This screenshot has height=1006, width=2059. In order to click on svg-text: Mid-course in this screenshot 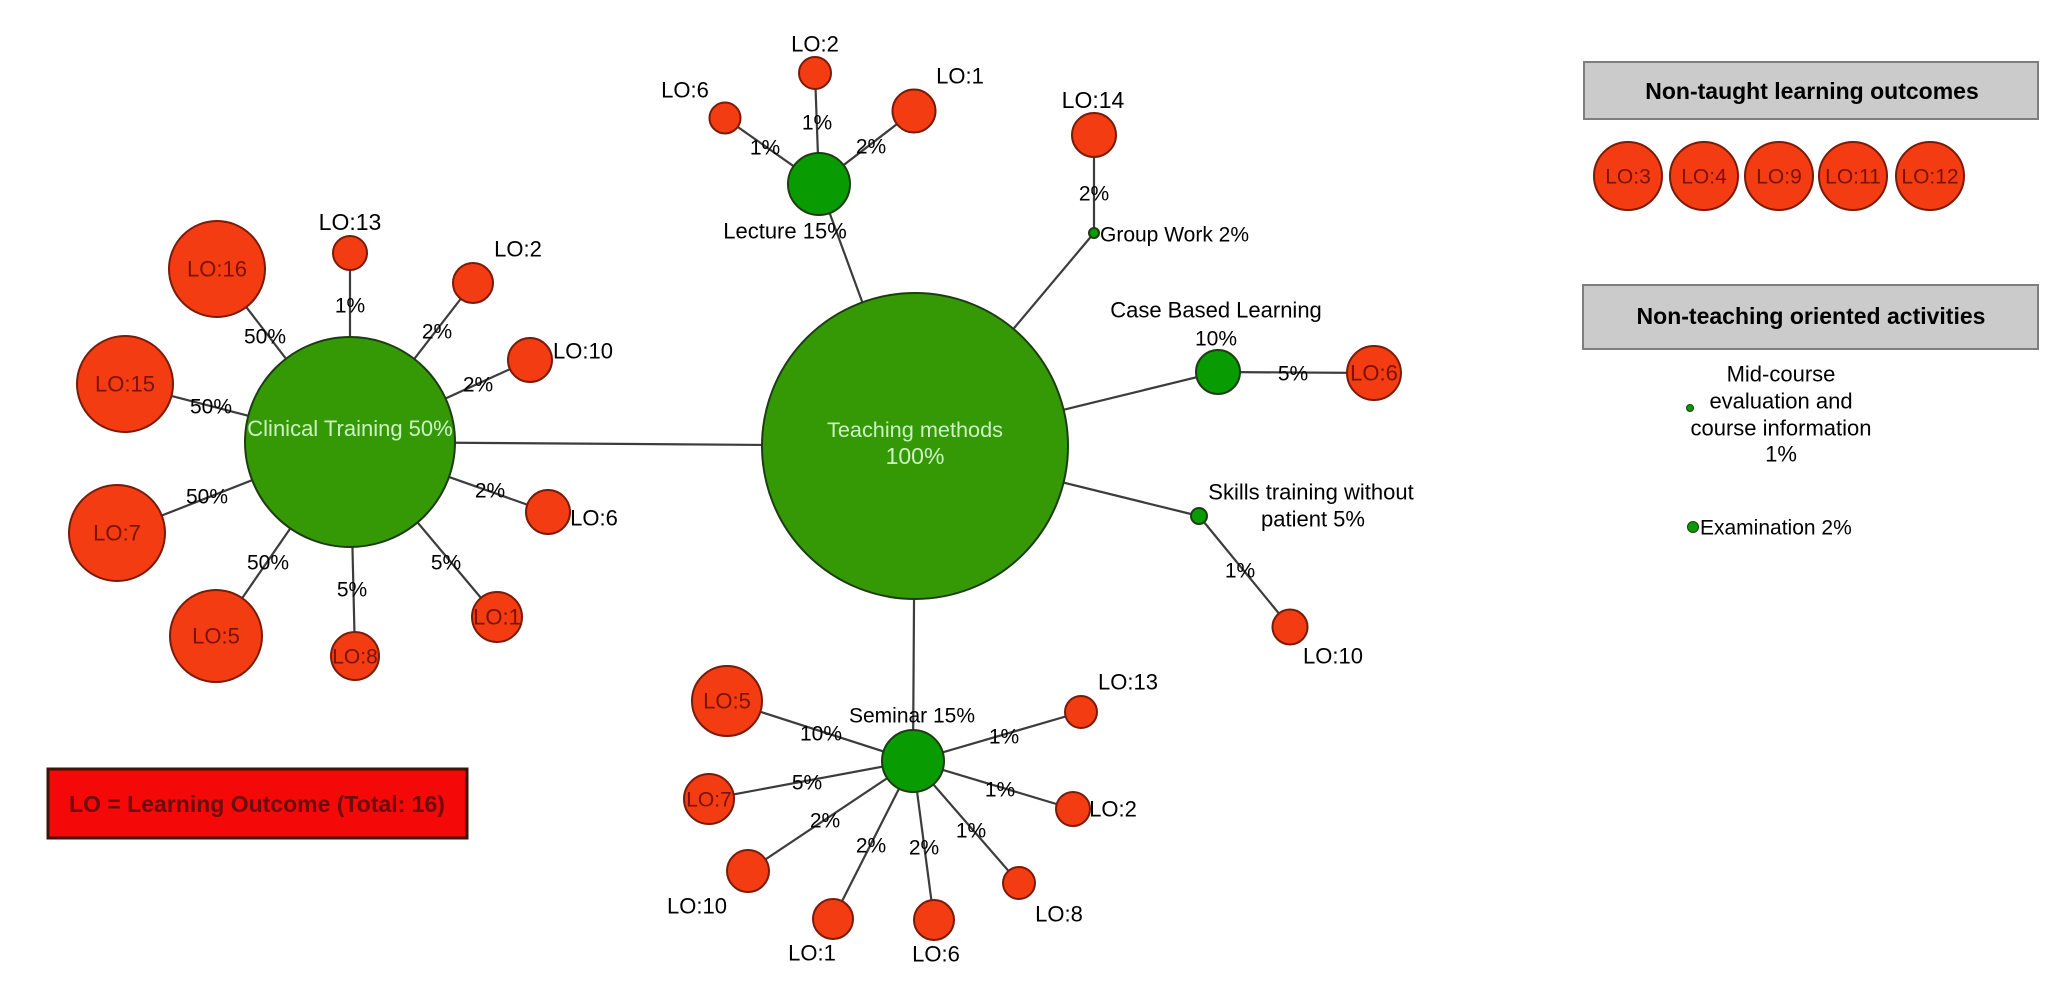, I will do `click(1781, 374)`.